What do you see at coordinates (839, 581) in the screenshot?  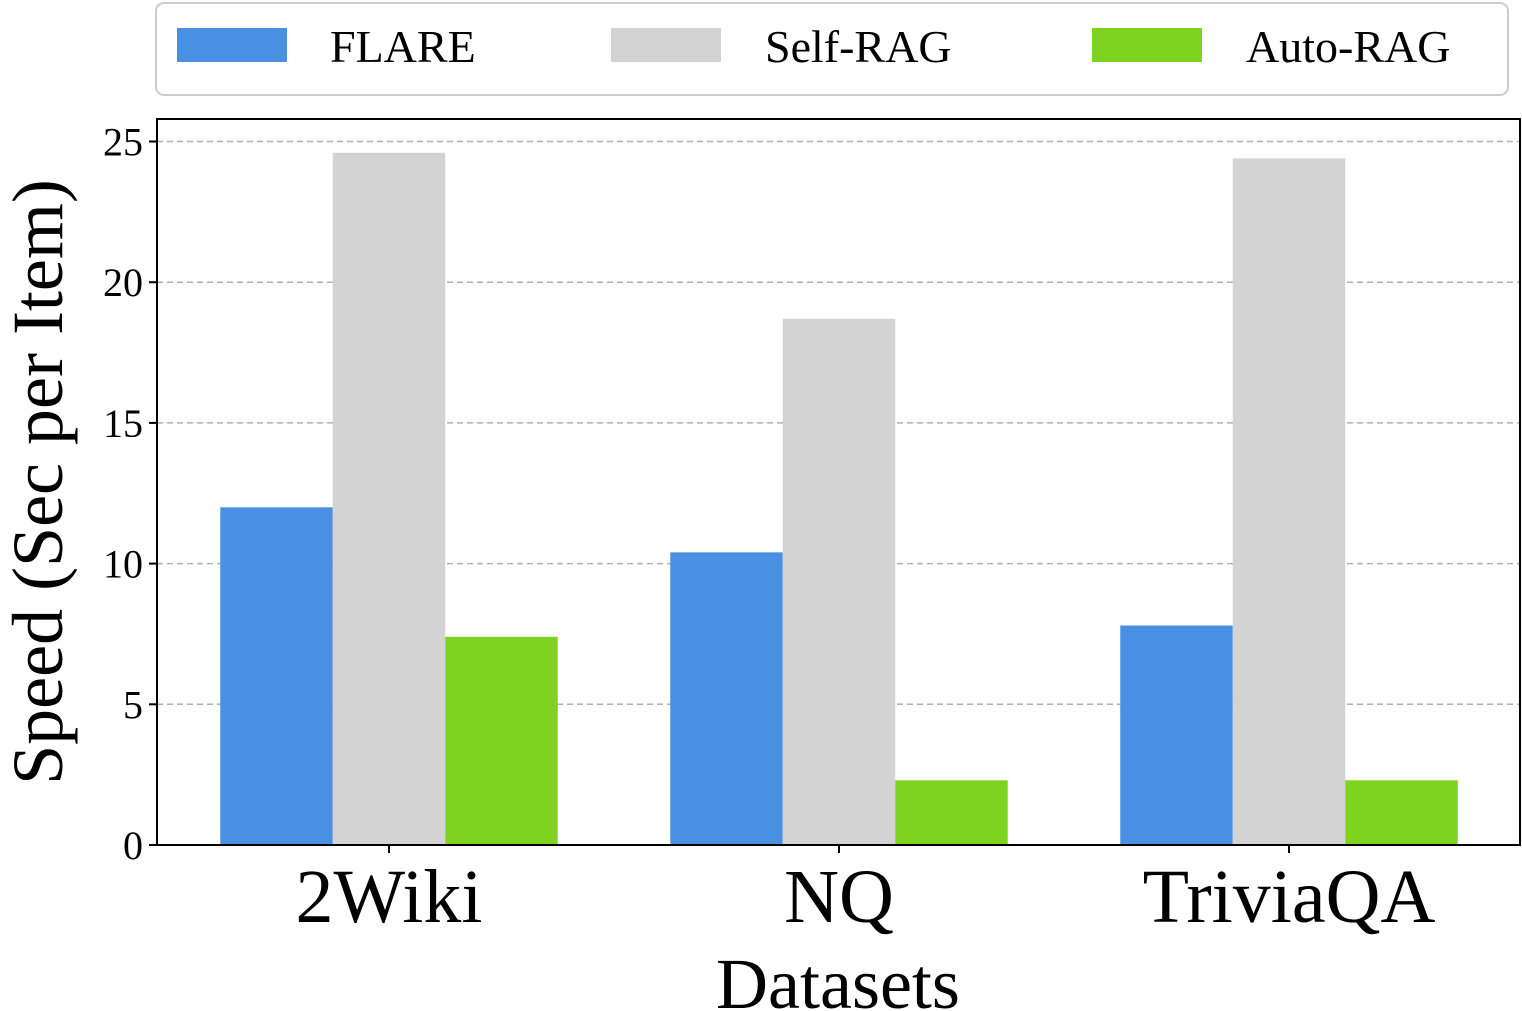 I see `bar-self-rag-nq` at bounding box center [839, 581].